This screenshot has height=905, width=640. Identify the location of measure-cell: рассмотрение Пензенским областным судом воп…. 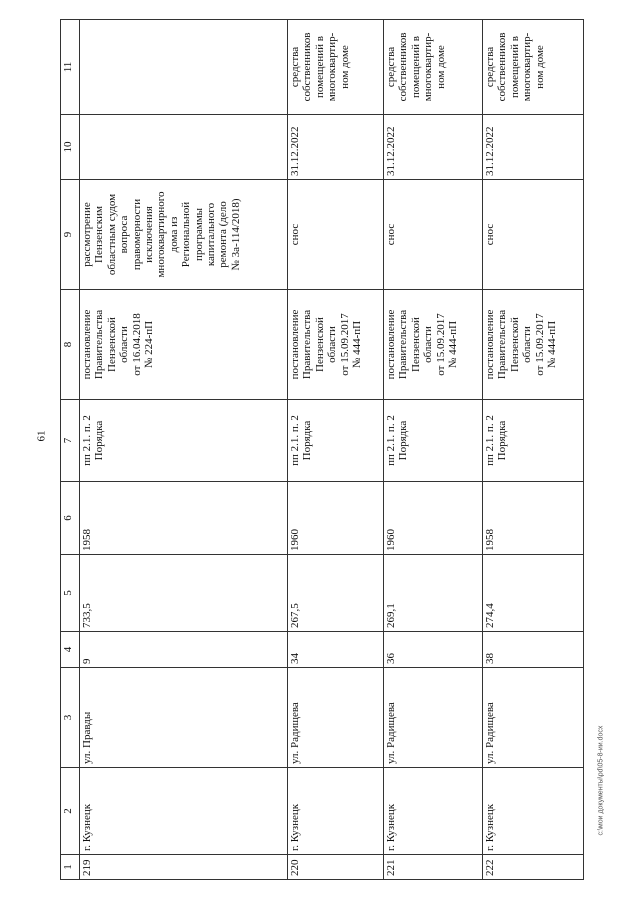
(183, 234).